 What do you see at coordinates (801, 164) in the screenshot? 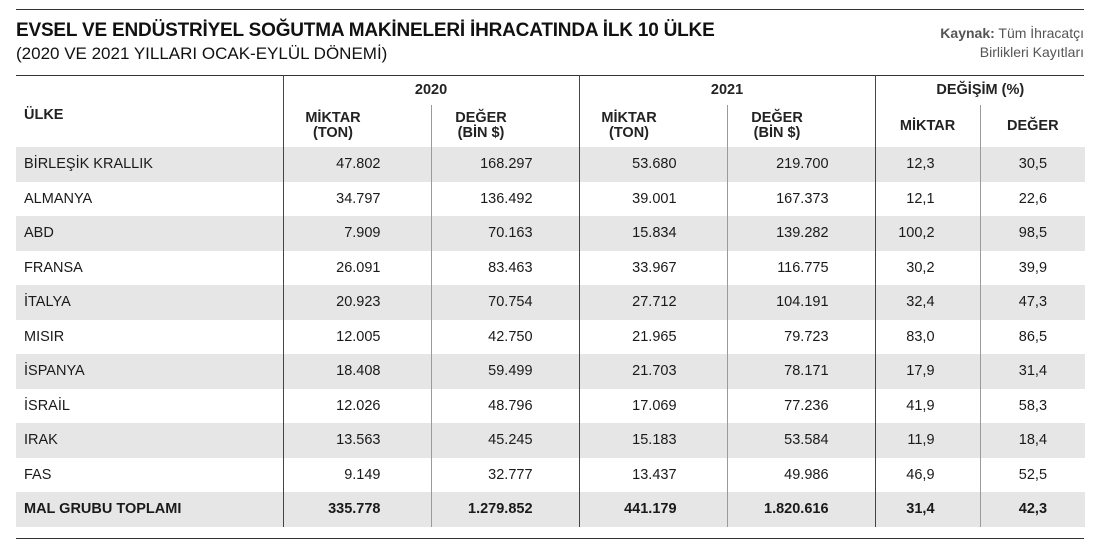
I see `cell-deger-2021: 219.700` at bounding box center [801, 164].